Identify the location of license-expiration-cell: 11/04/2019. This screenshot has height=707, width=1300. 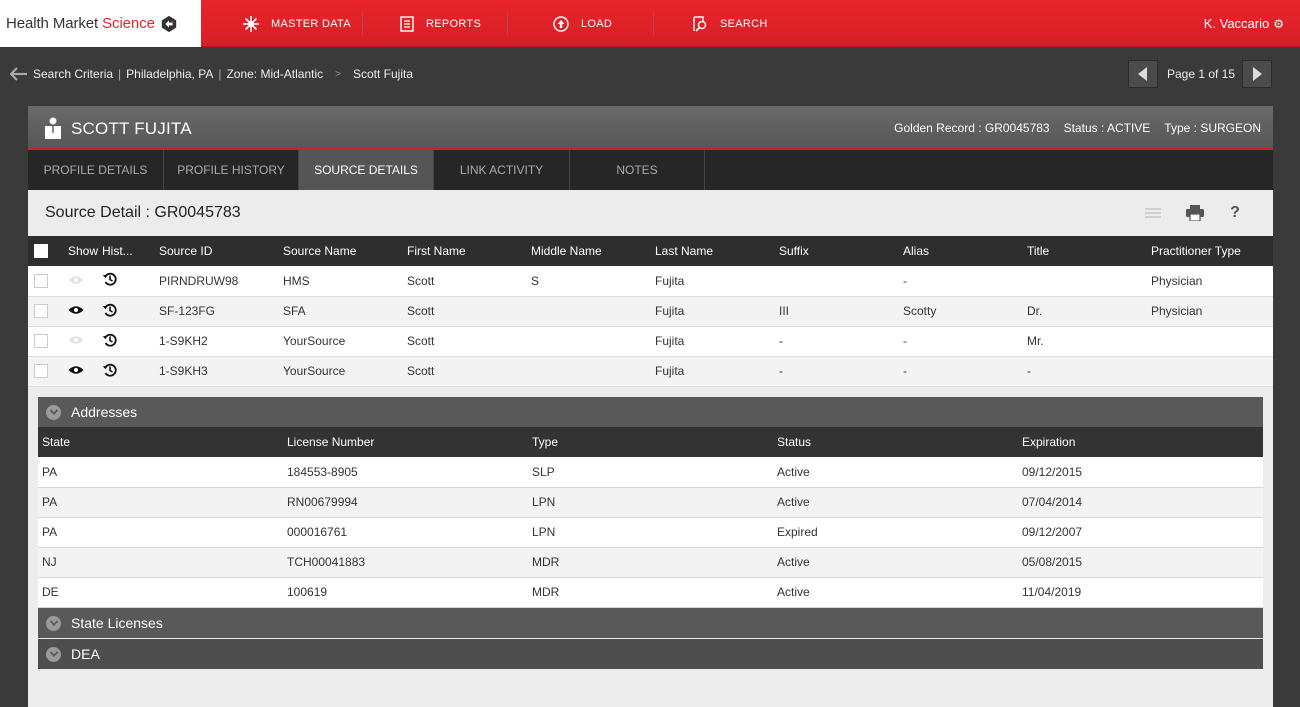
(1140, 592).